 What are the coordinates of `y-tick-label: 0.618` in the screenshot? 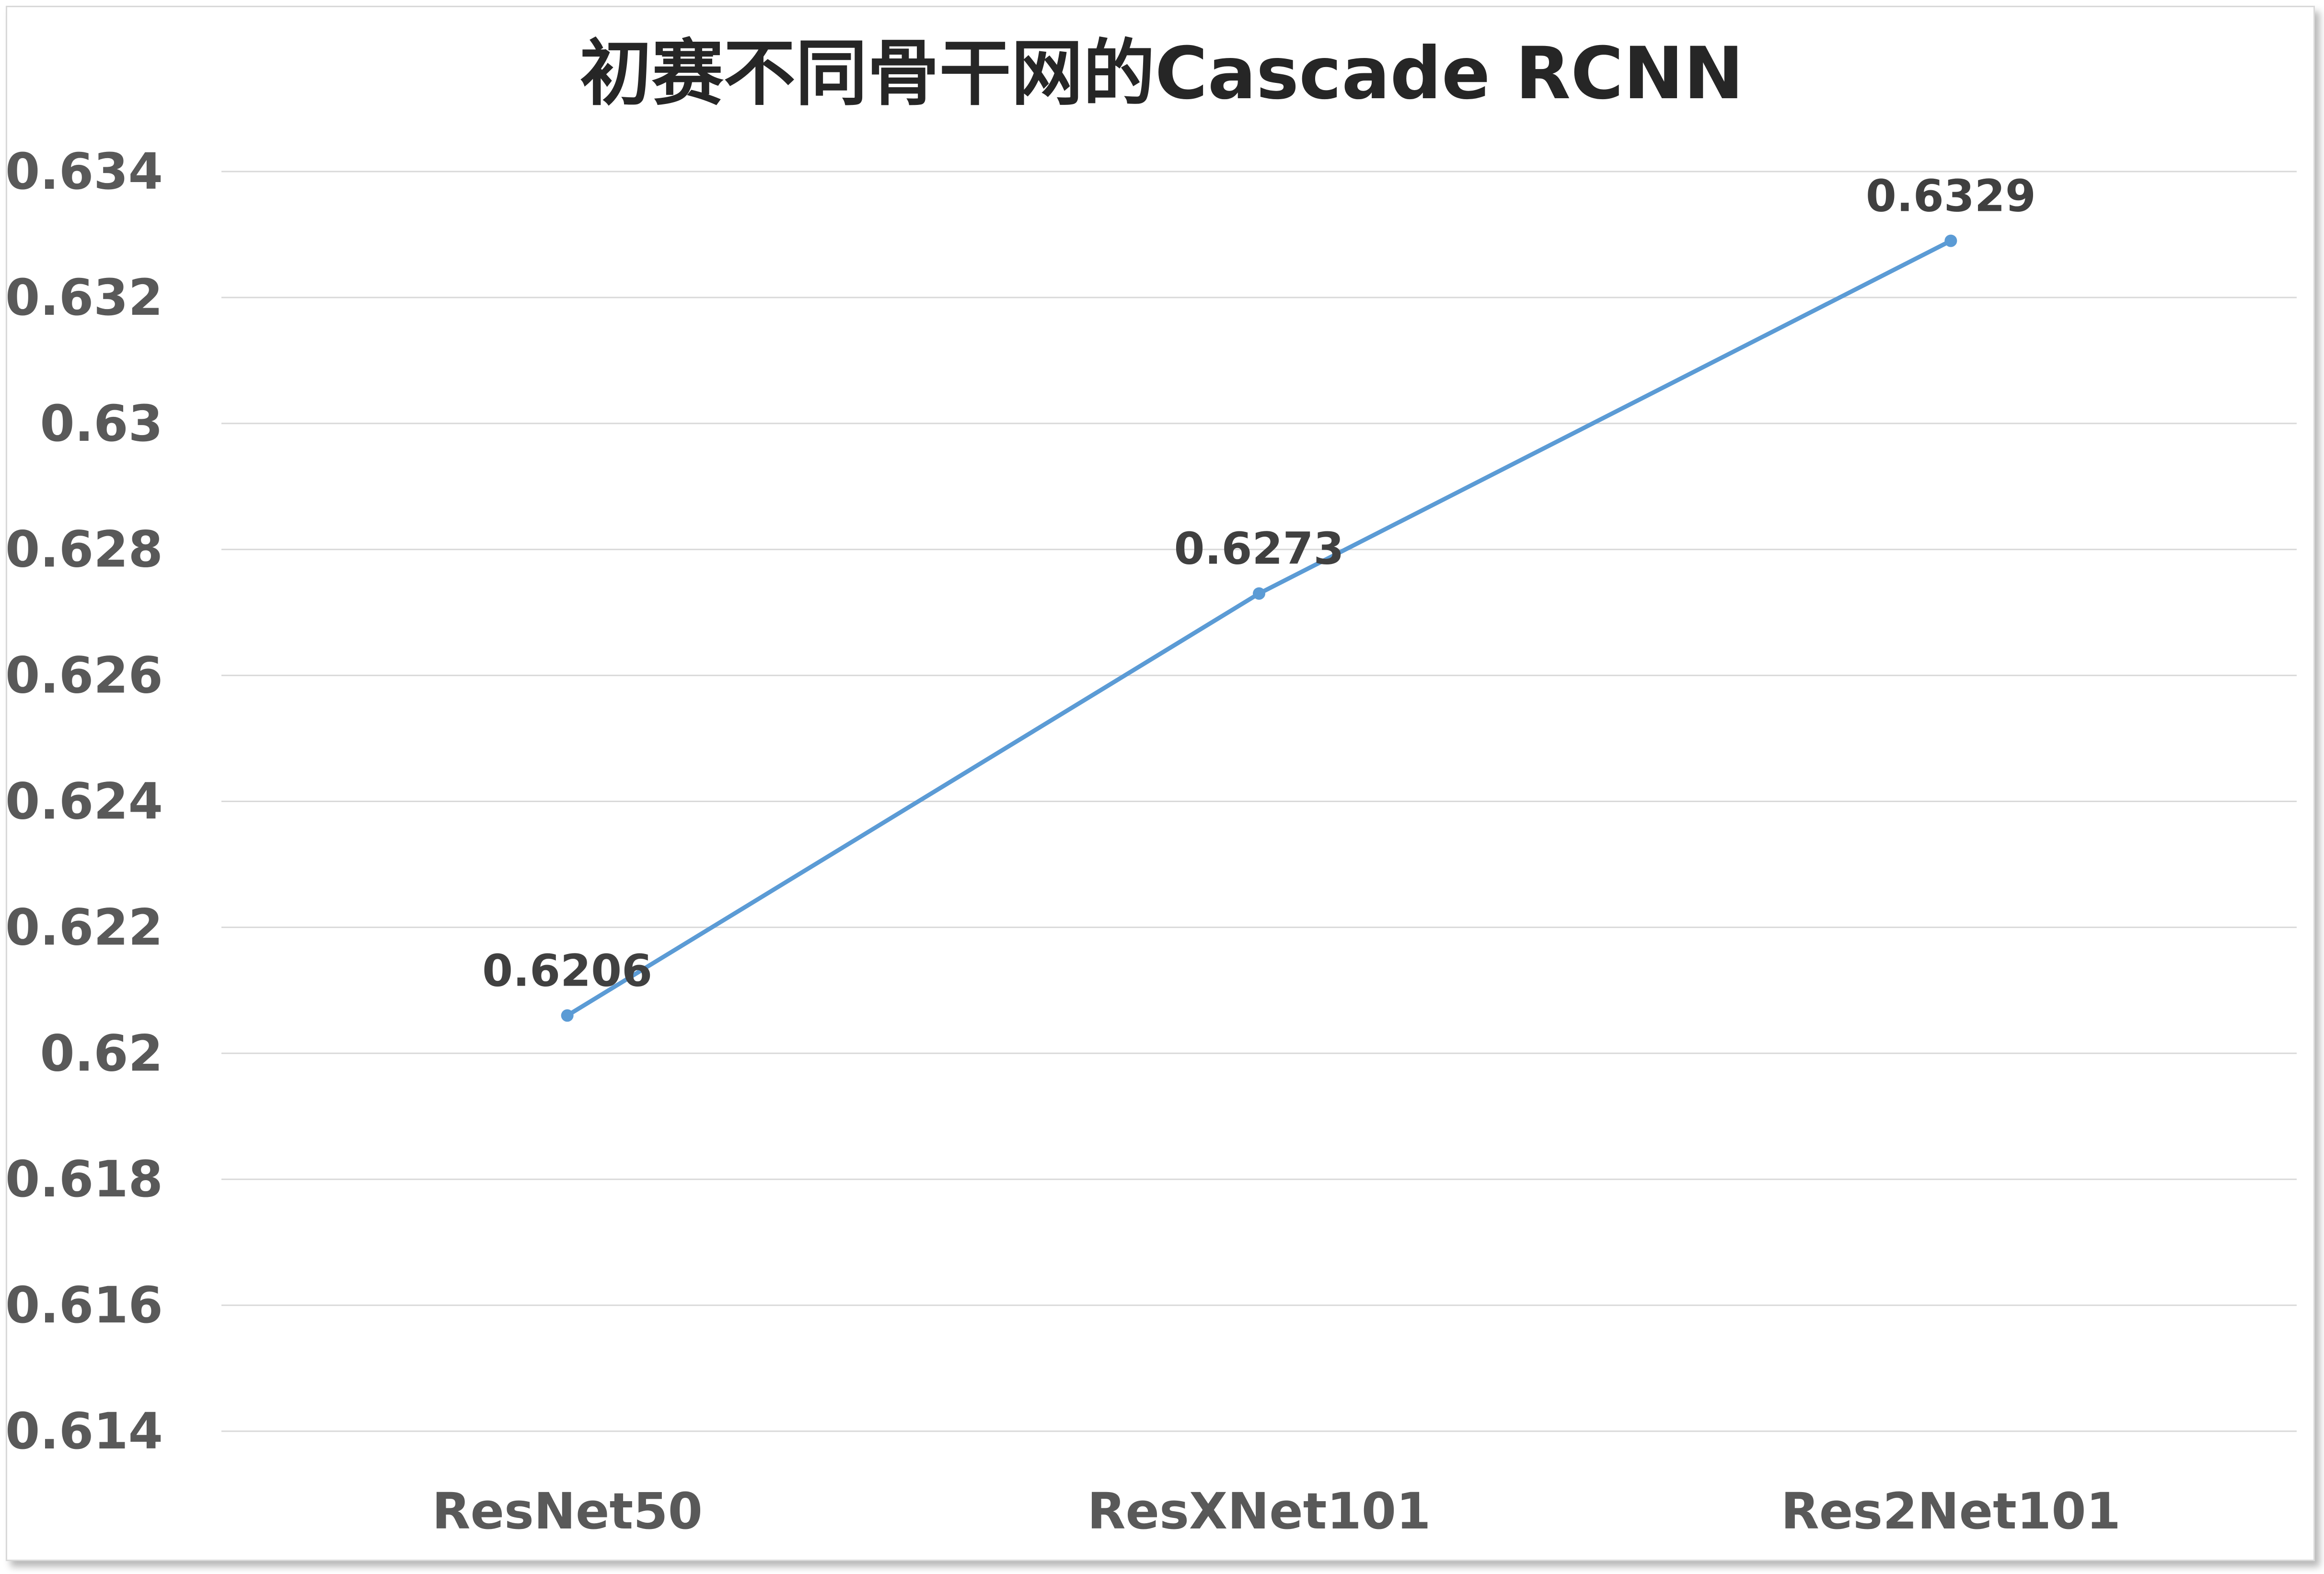 It's located at (84, 1179).